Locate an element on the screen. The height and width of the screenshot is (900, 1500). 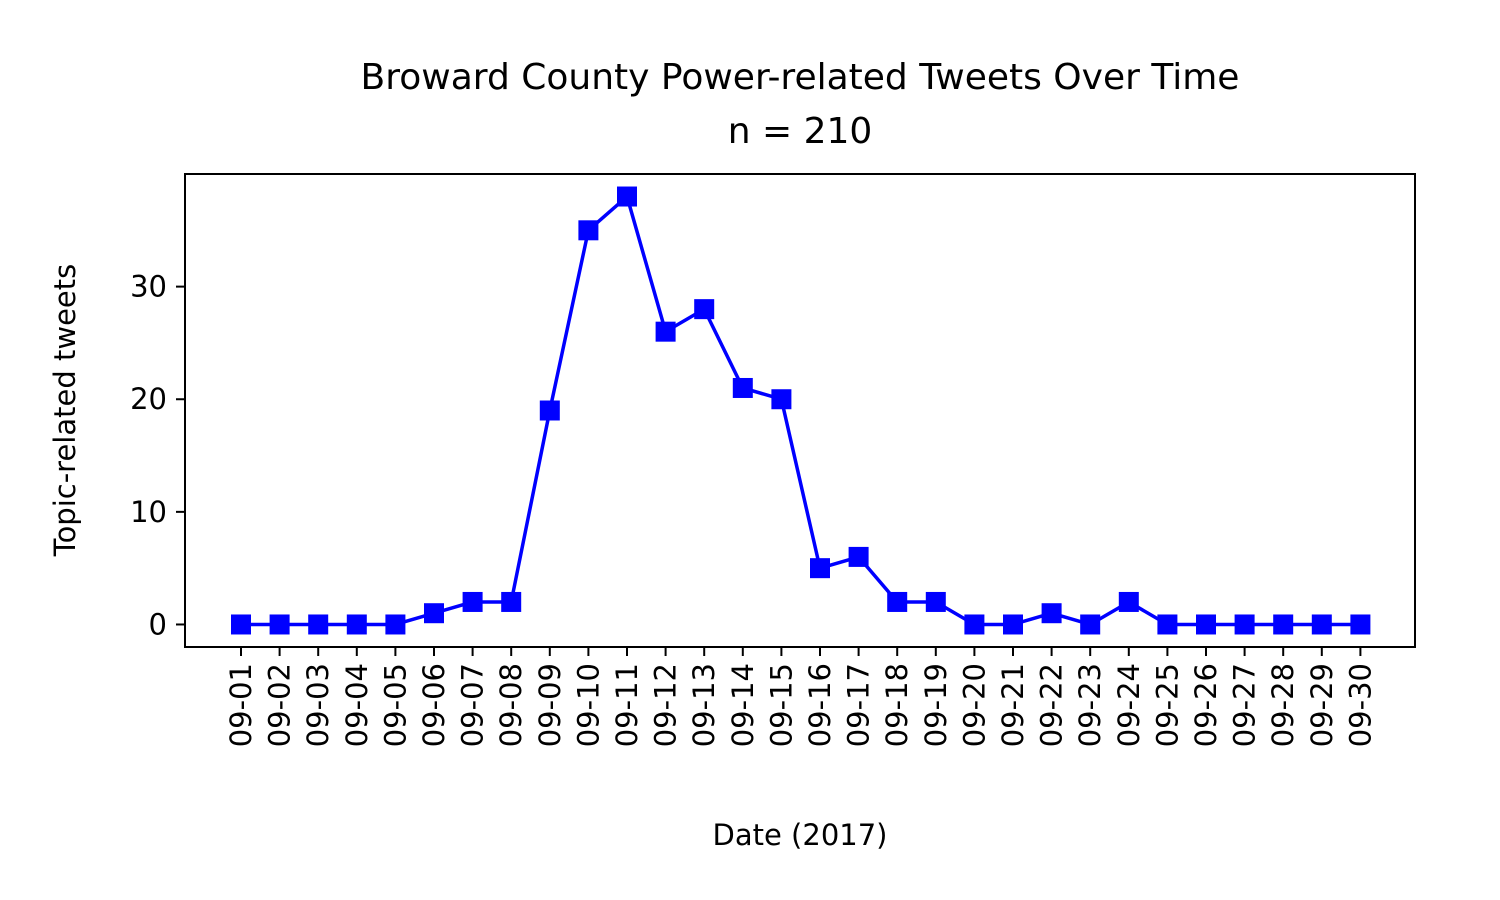
y-tick-label: 10 is located at coordinates (148, 512).